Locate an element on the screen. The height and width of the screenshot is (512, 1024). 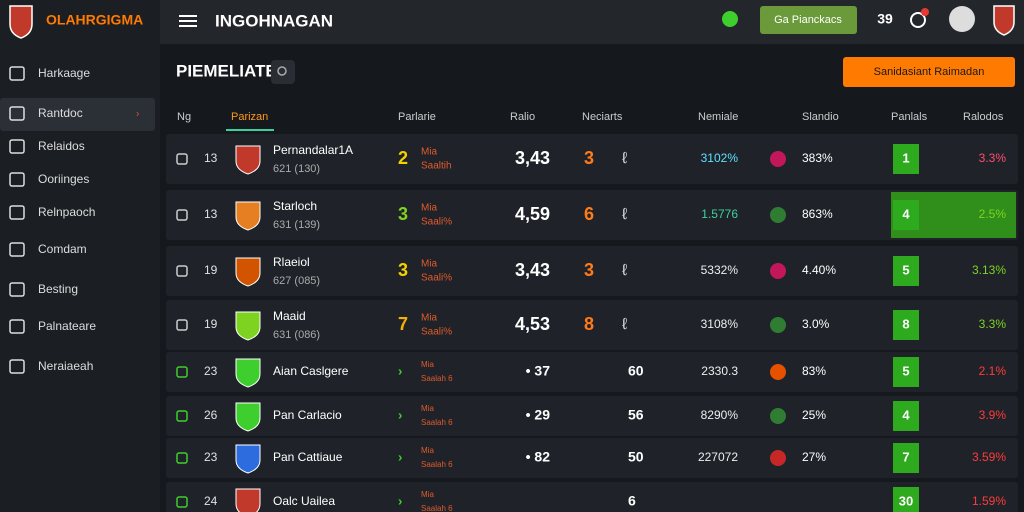
search-icon is located at coordinates (282, 71).